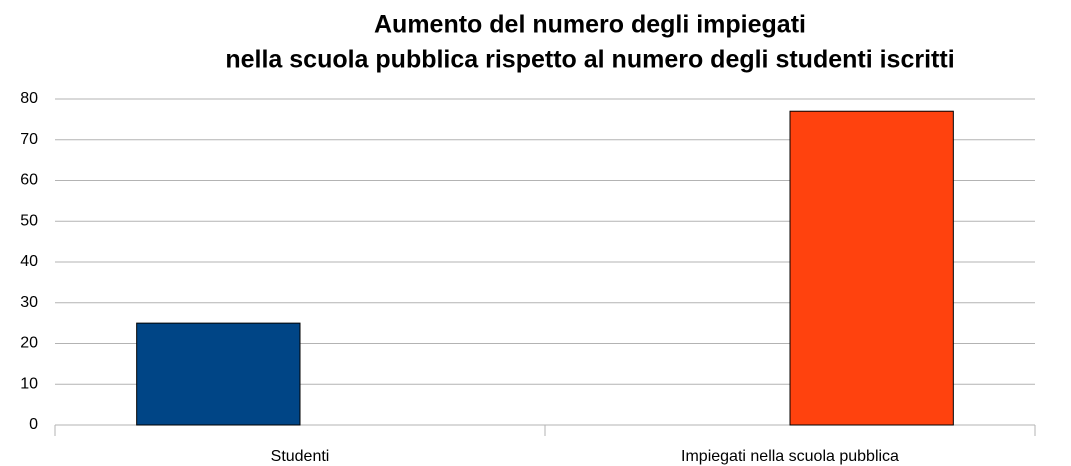 Image resolution: width=1071 pixels, height=466 pixels. I want to click on y-tick-label: 50, so click(29, 220).